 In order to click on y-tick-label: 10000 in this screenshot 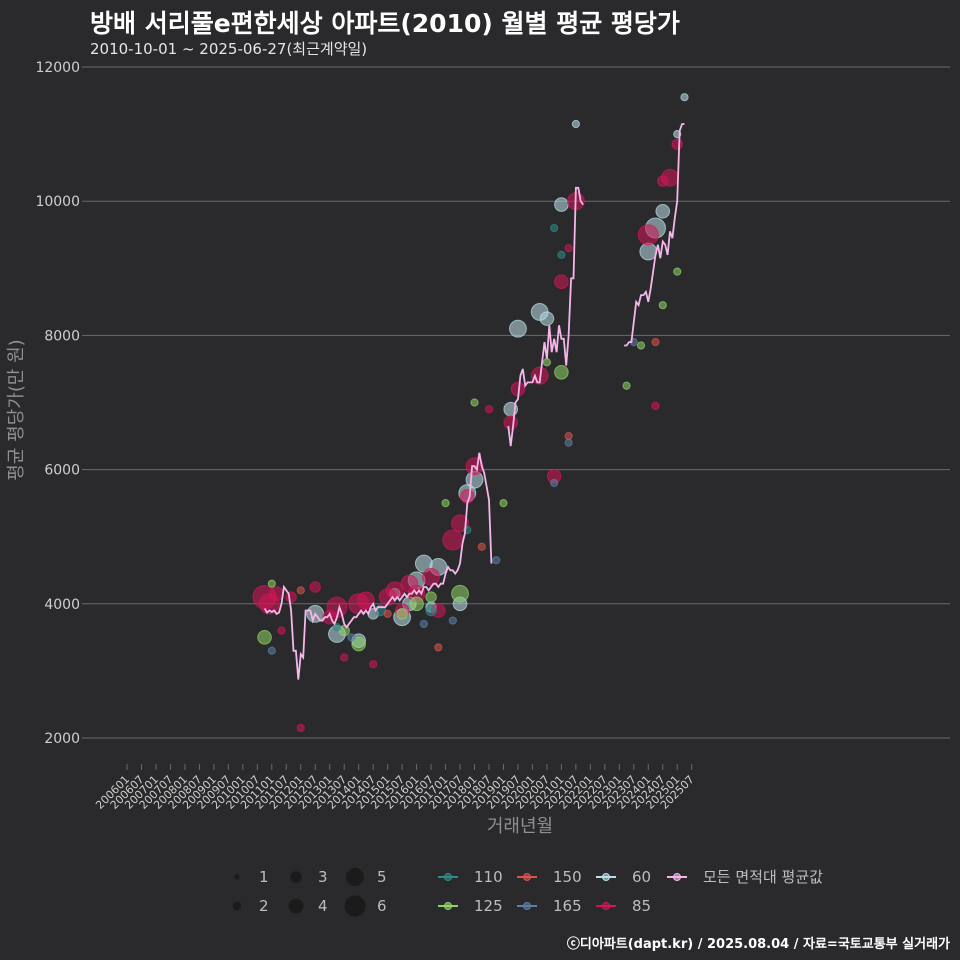, I will do `click(57, 202)`.